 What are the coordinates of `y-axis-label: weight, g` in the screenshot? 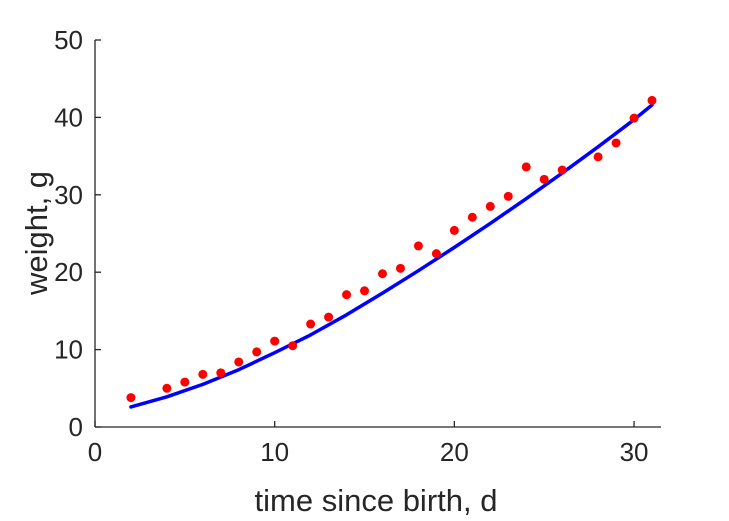 It's located at (36, 233).